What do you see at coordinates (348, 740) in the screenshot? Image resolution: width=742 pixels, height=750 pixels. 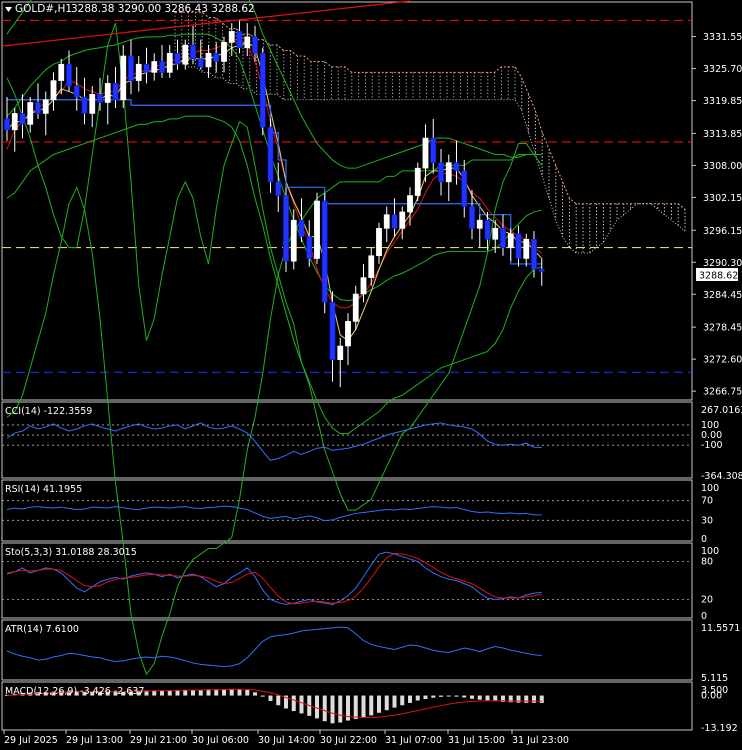 I see `time-label: 30 Jul 22:00` at bounding box center [348, 740].